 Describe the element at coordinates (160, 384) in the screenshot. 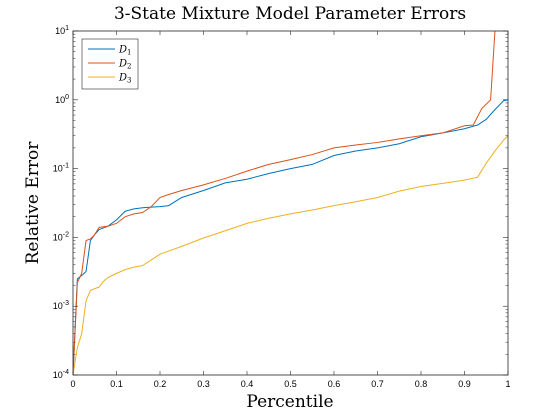

I see `x-tick-label: 0.2` at that location.